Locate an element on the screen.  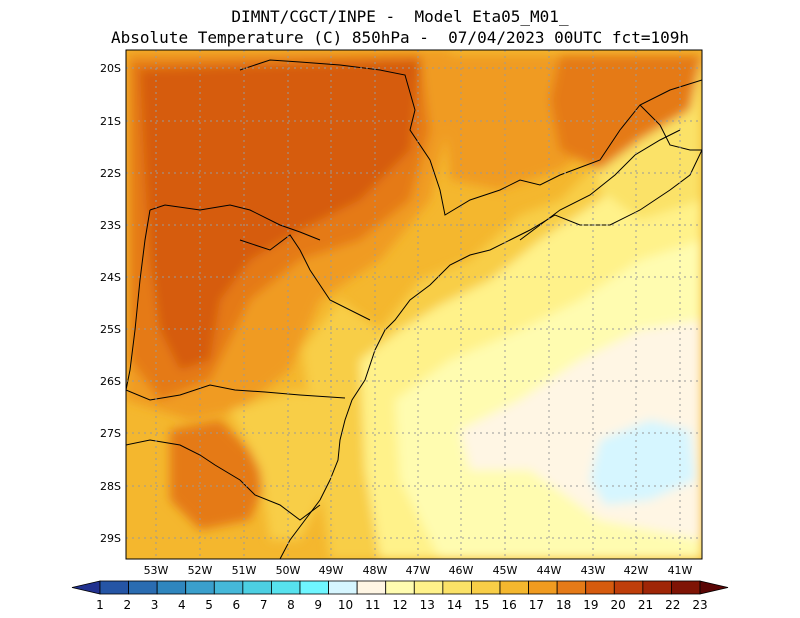
field-zone-sw-gold is located at coordinates (285, 465).